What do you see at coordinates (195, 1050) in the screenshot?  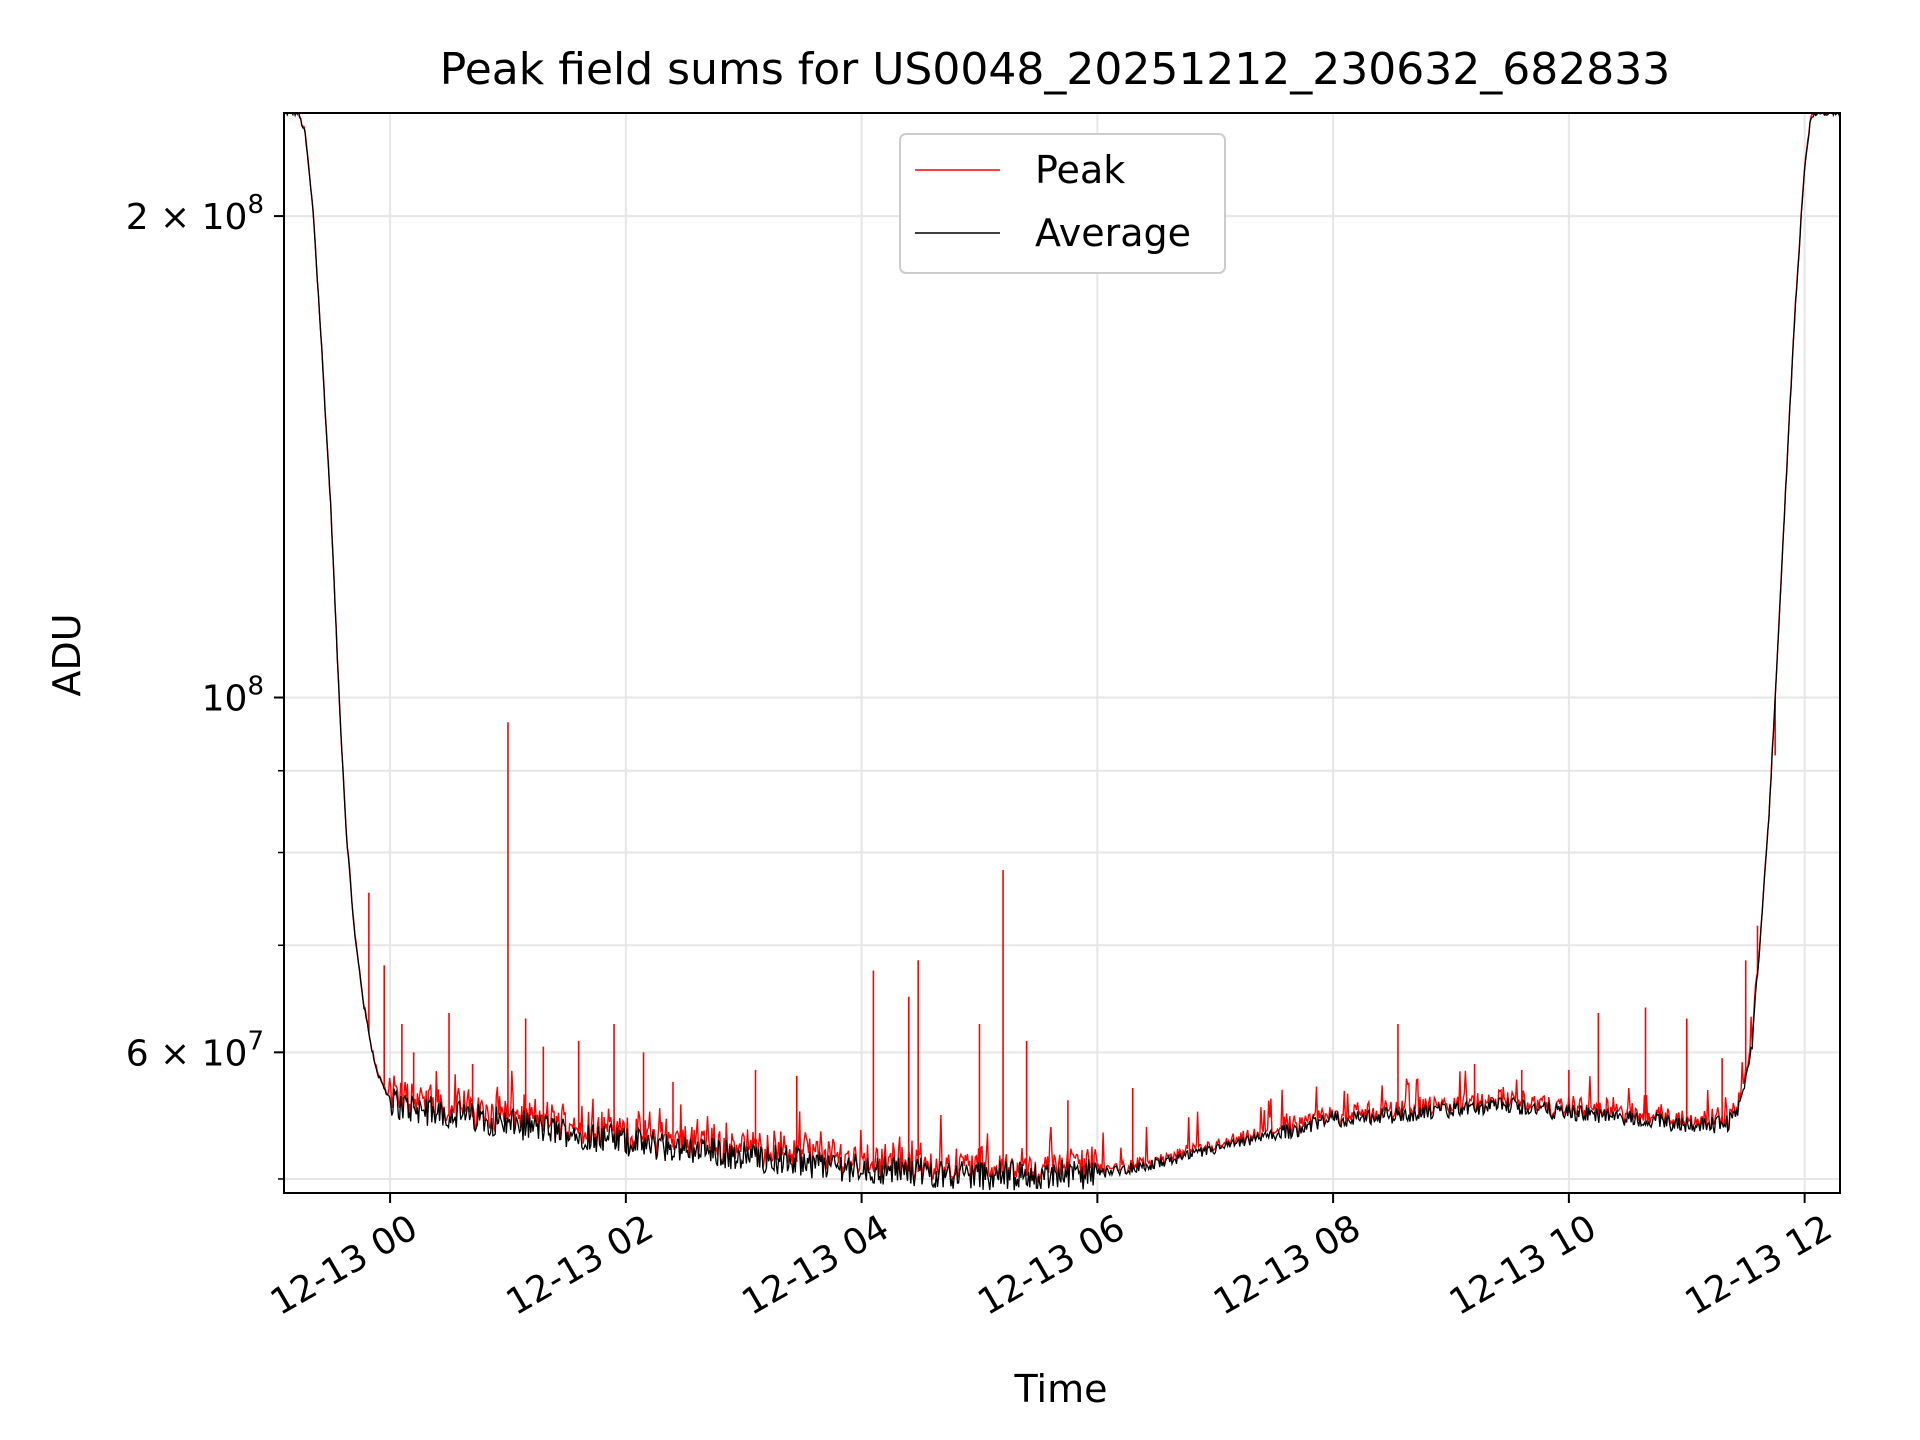 I see `y-tick-label: 6 × 107` at bounding box center [195, 1050].